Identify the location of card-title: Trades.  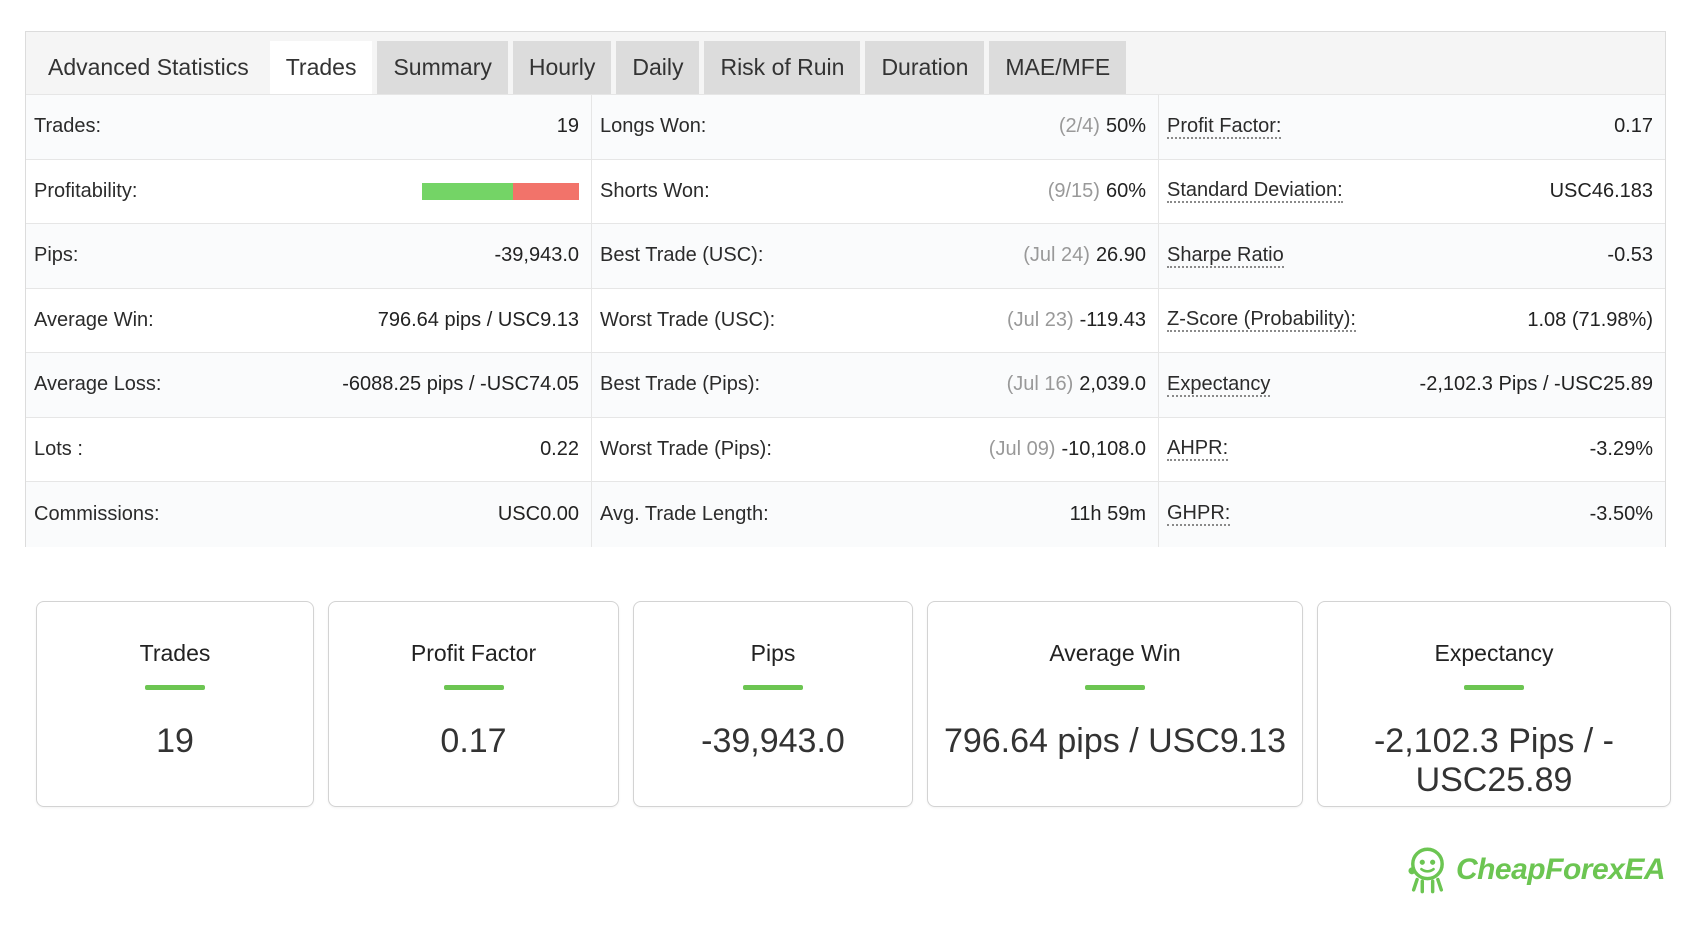
(175, 653).